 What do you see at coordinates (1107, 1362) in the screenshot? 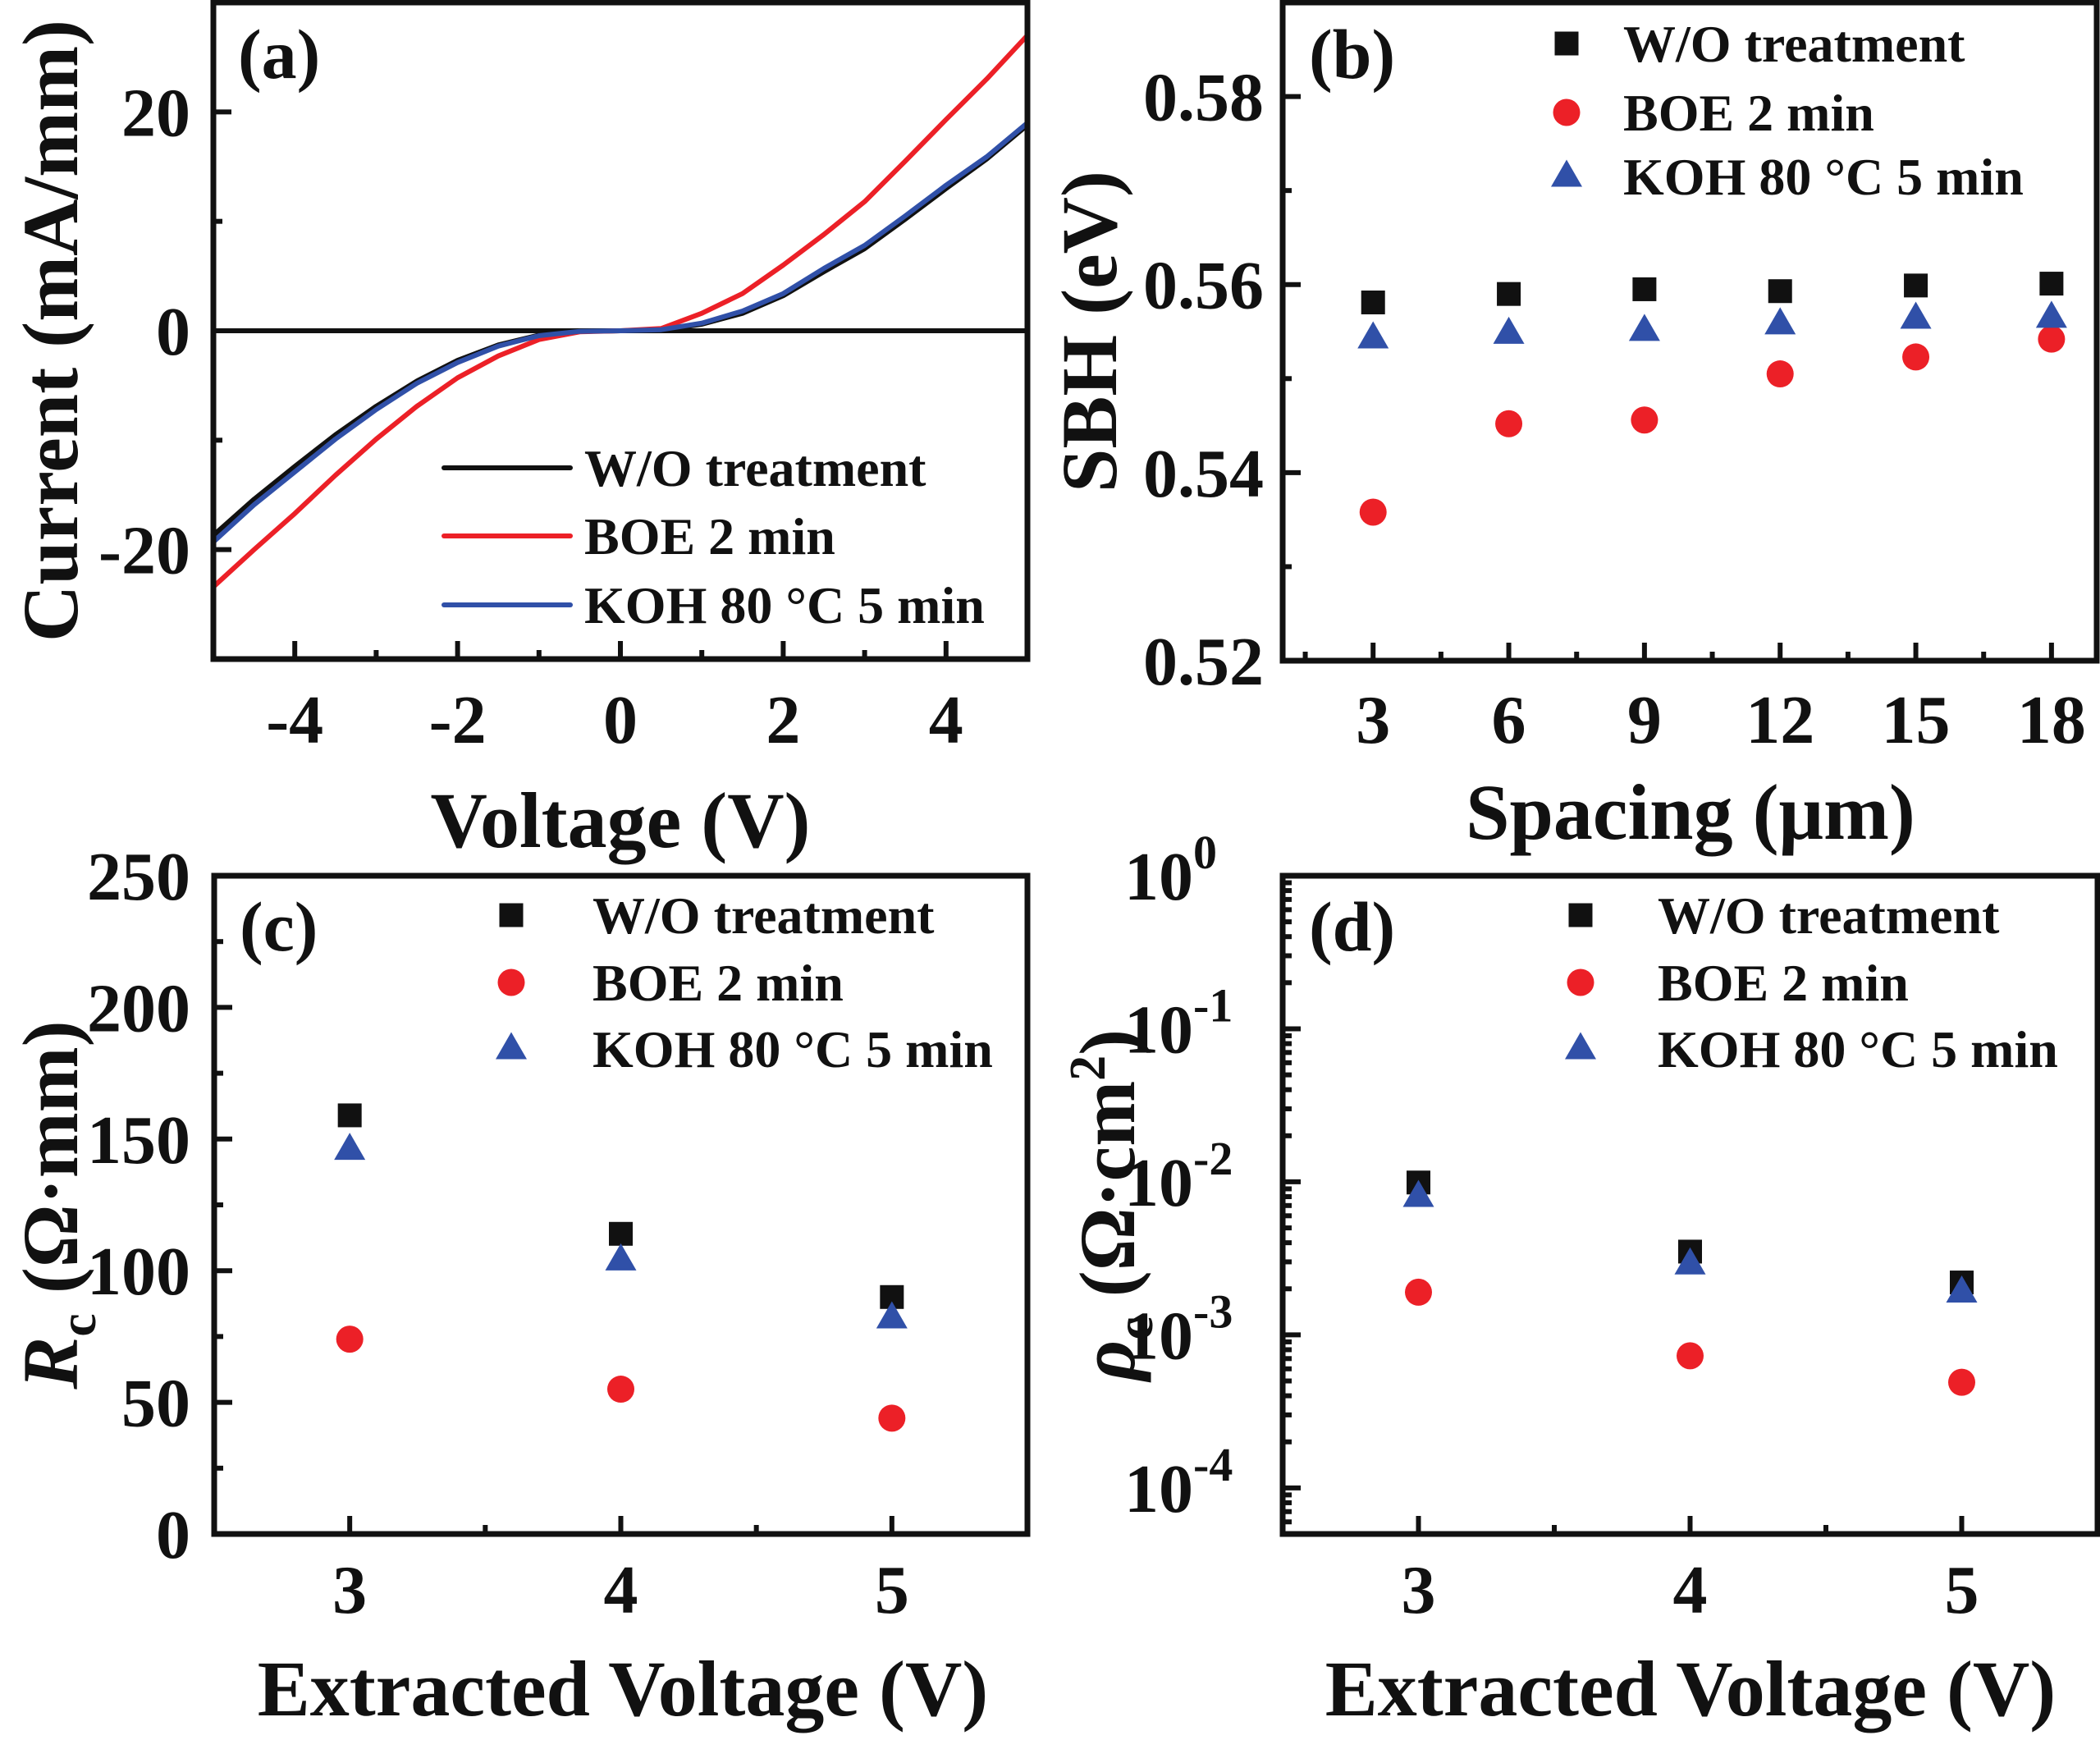
I see `y-title-symbol: ρ` at bounding box center [1107, 1362].